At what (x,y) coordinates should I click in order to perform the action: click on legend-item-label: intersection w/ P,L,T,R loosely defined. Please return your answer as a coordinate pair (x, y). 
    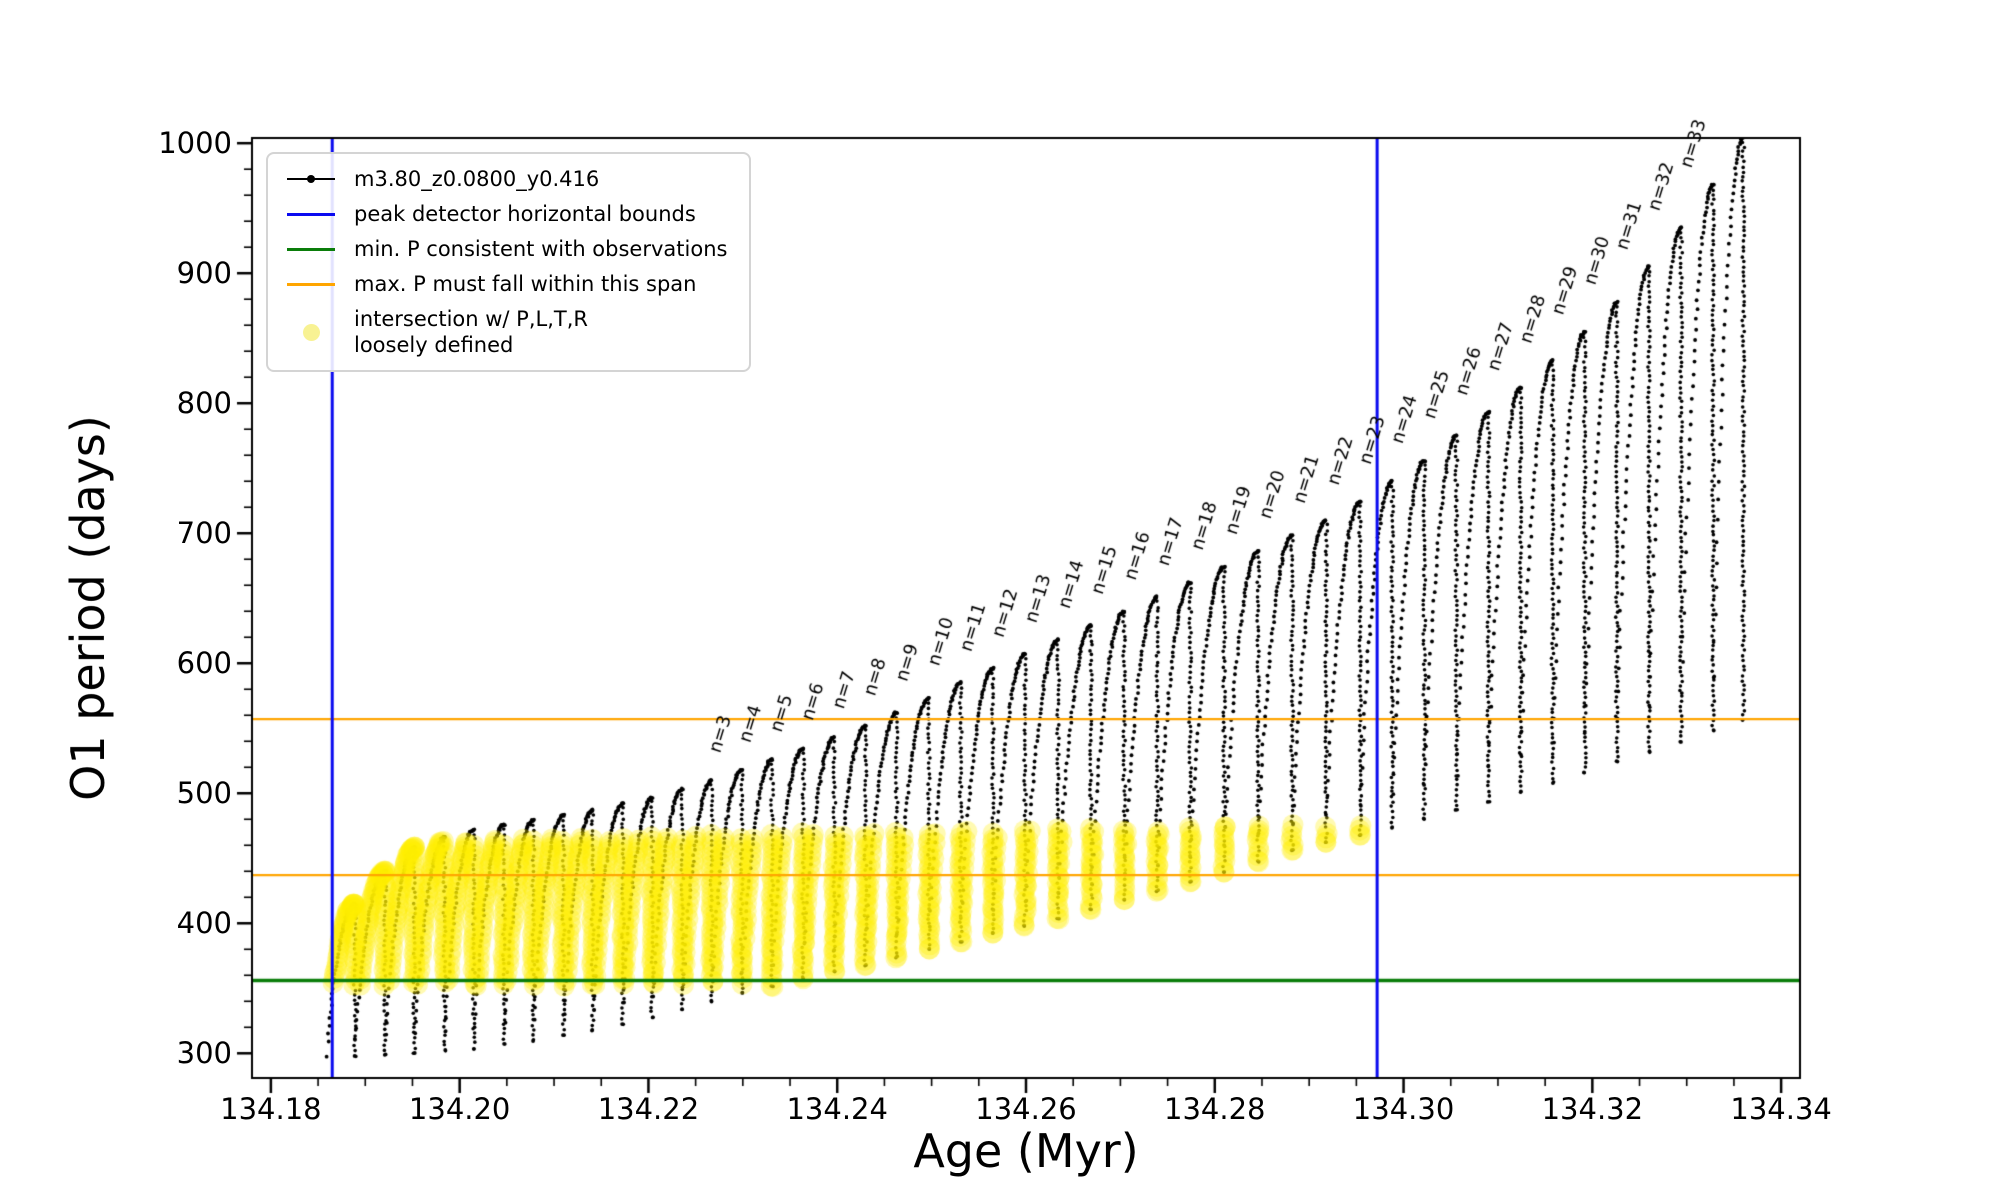
    Looking at the image, I should click on (471, 332).